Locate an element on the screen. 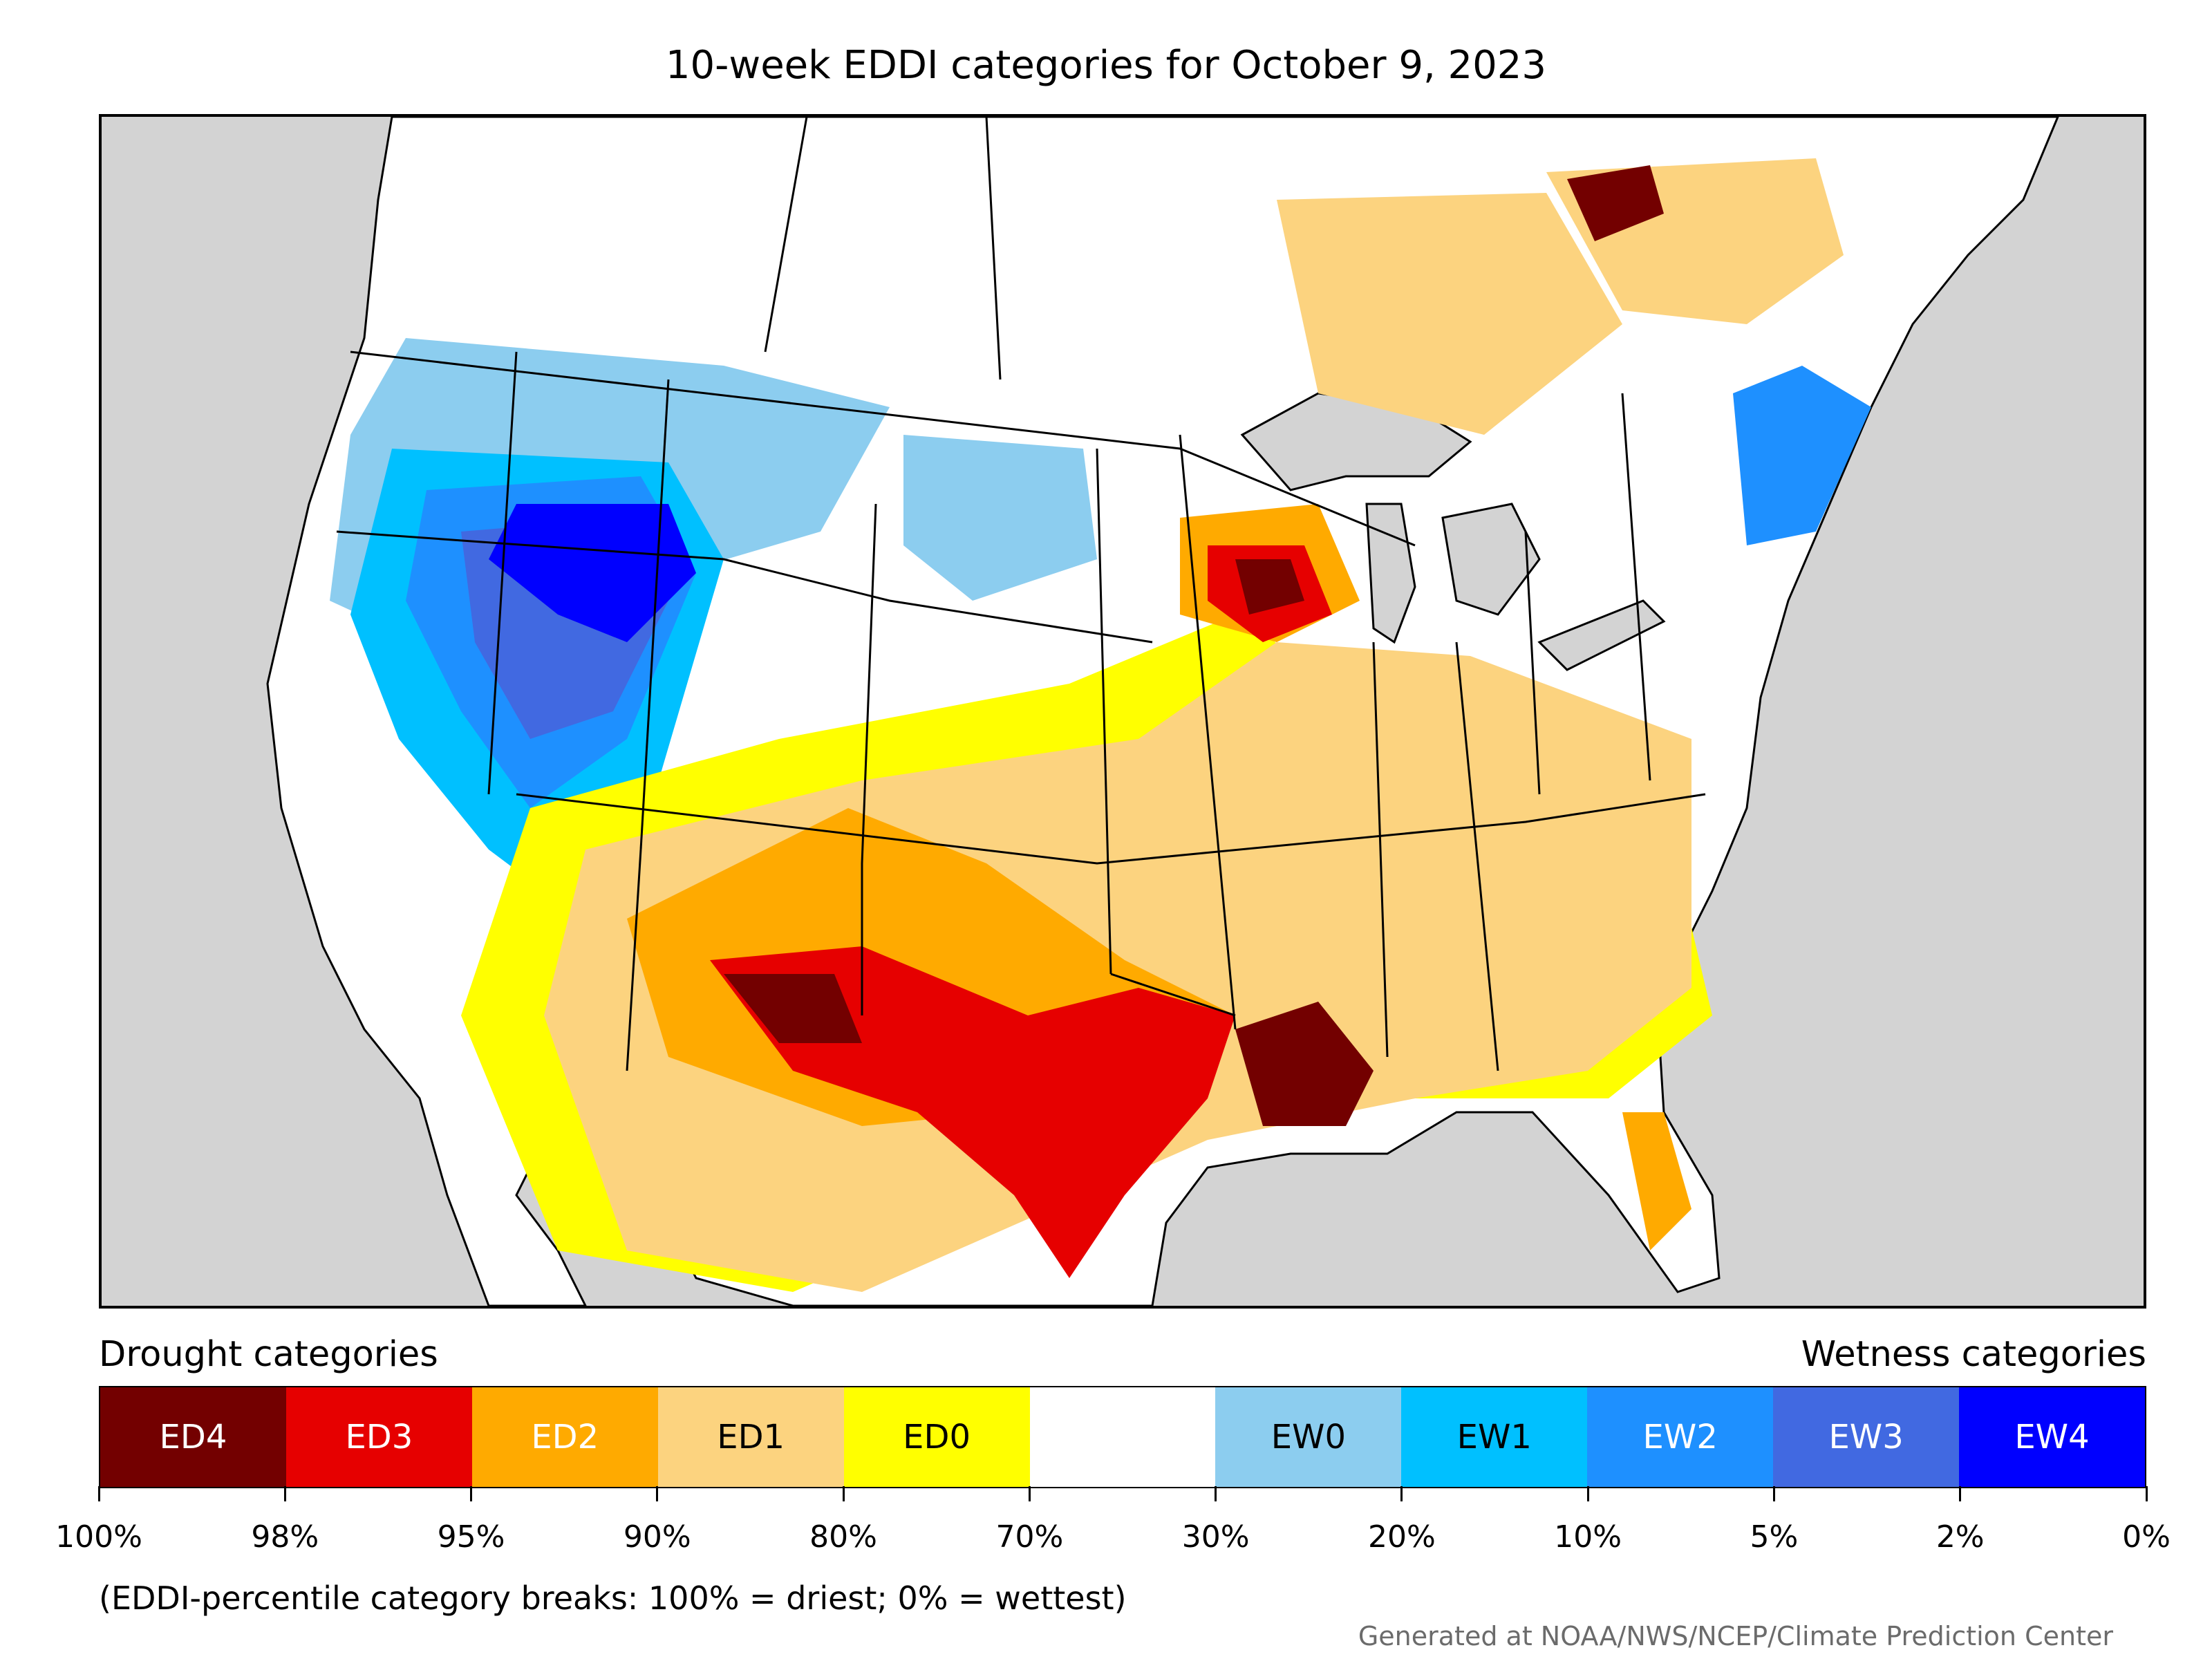 The image size is (2212, 1659). colorbar-cell-ew2: EW2 is located at coordinates (1680, 1437).